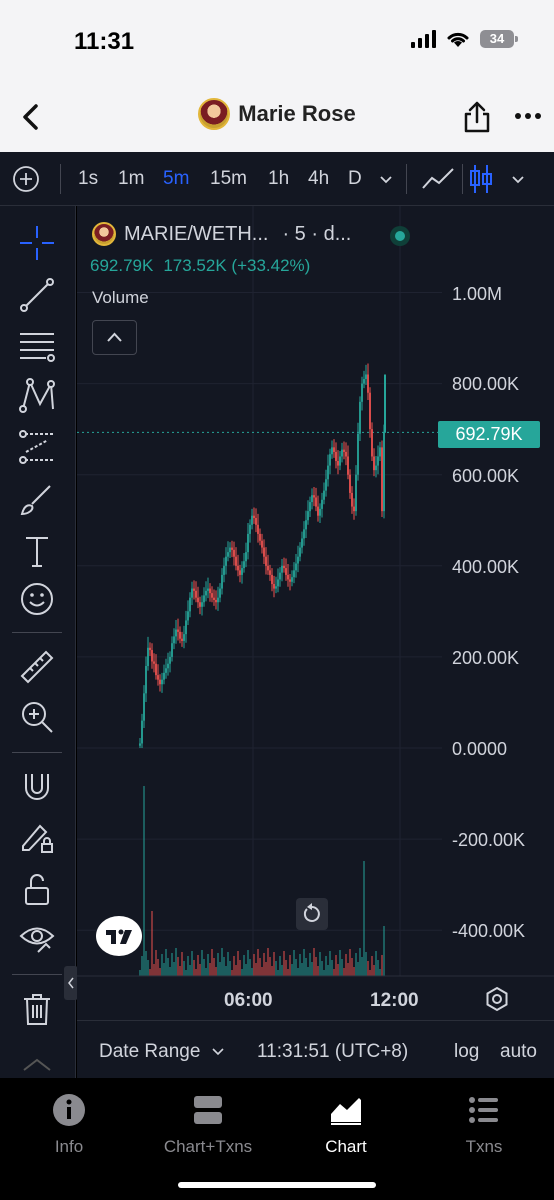 This screenshot has width=554, height=1200. What do you see at coordinates (346, 1124) in the screenshot?
I see `tab-chart: Chart` at bounding box center [346, 1124].